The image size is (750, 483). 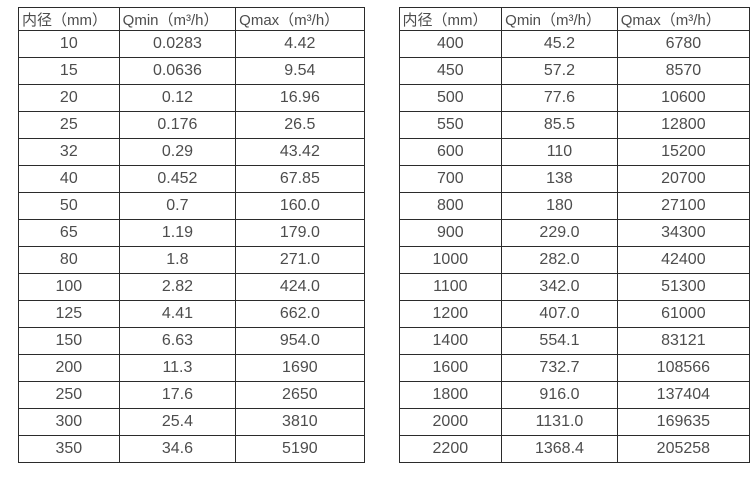 I want to click on cell-qmin: 0.176, so click(x=177, y=125).